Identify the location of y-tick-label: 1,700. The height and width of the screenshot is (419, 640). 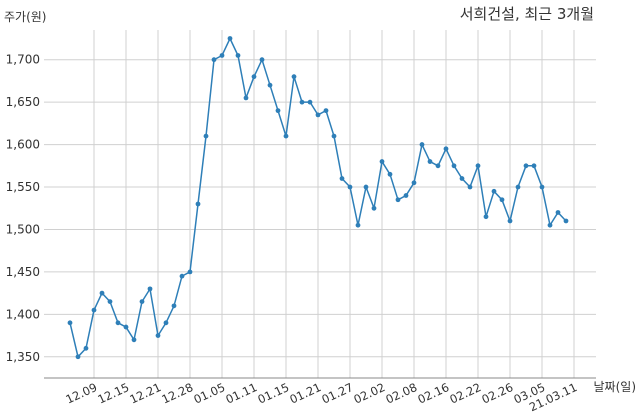
(23, 60).